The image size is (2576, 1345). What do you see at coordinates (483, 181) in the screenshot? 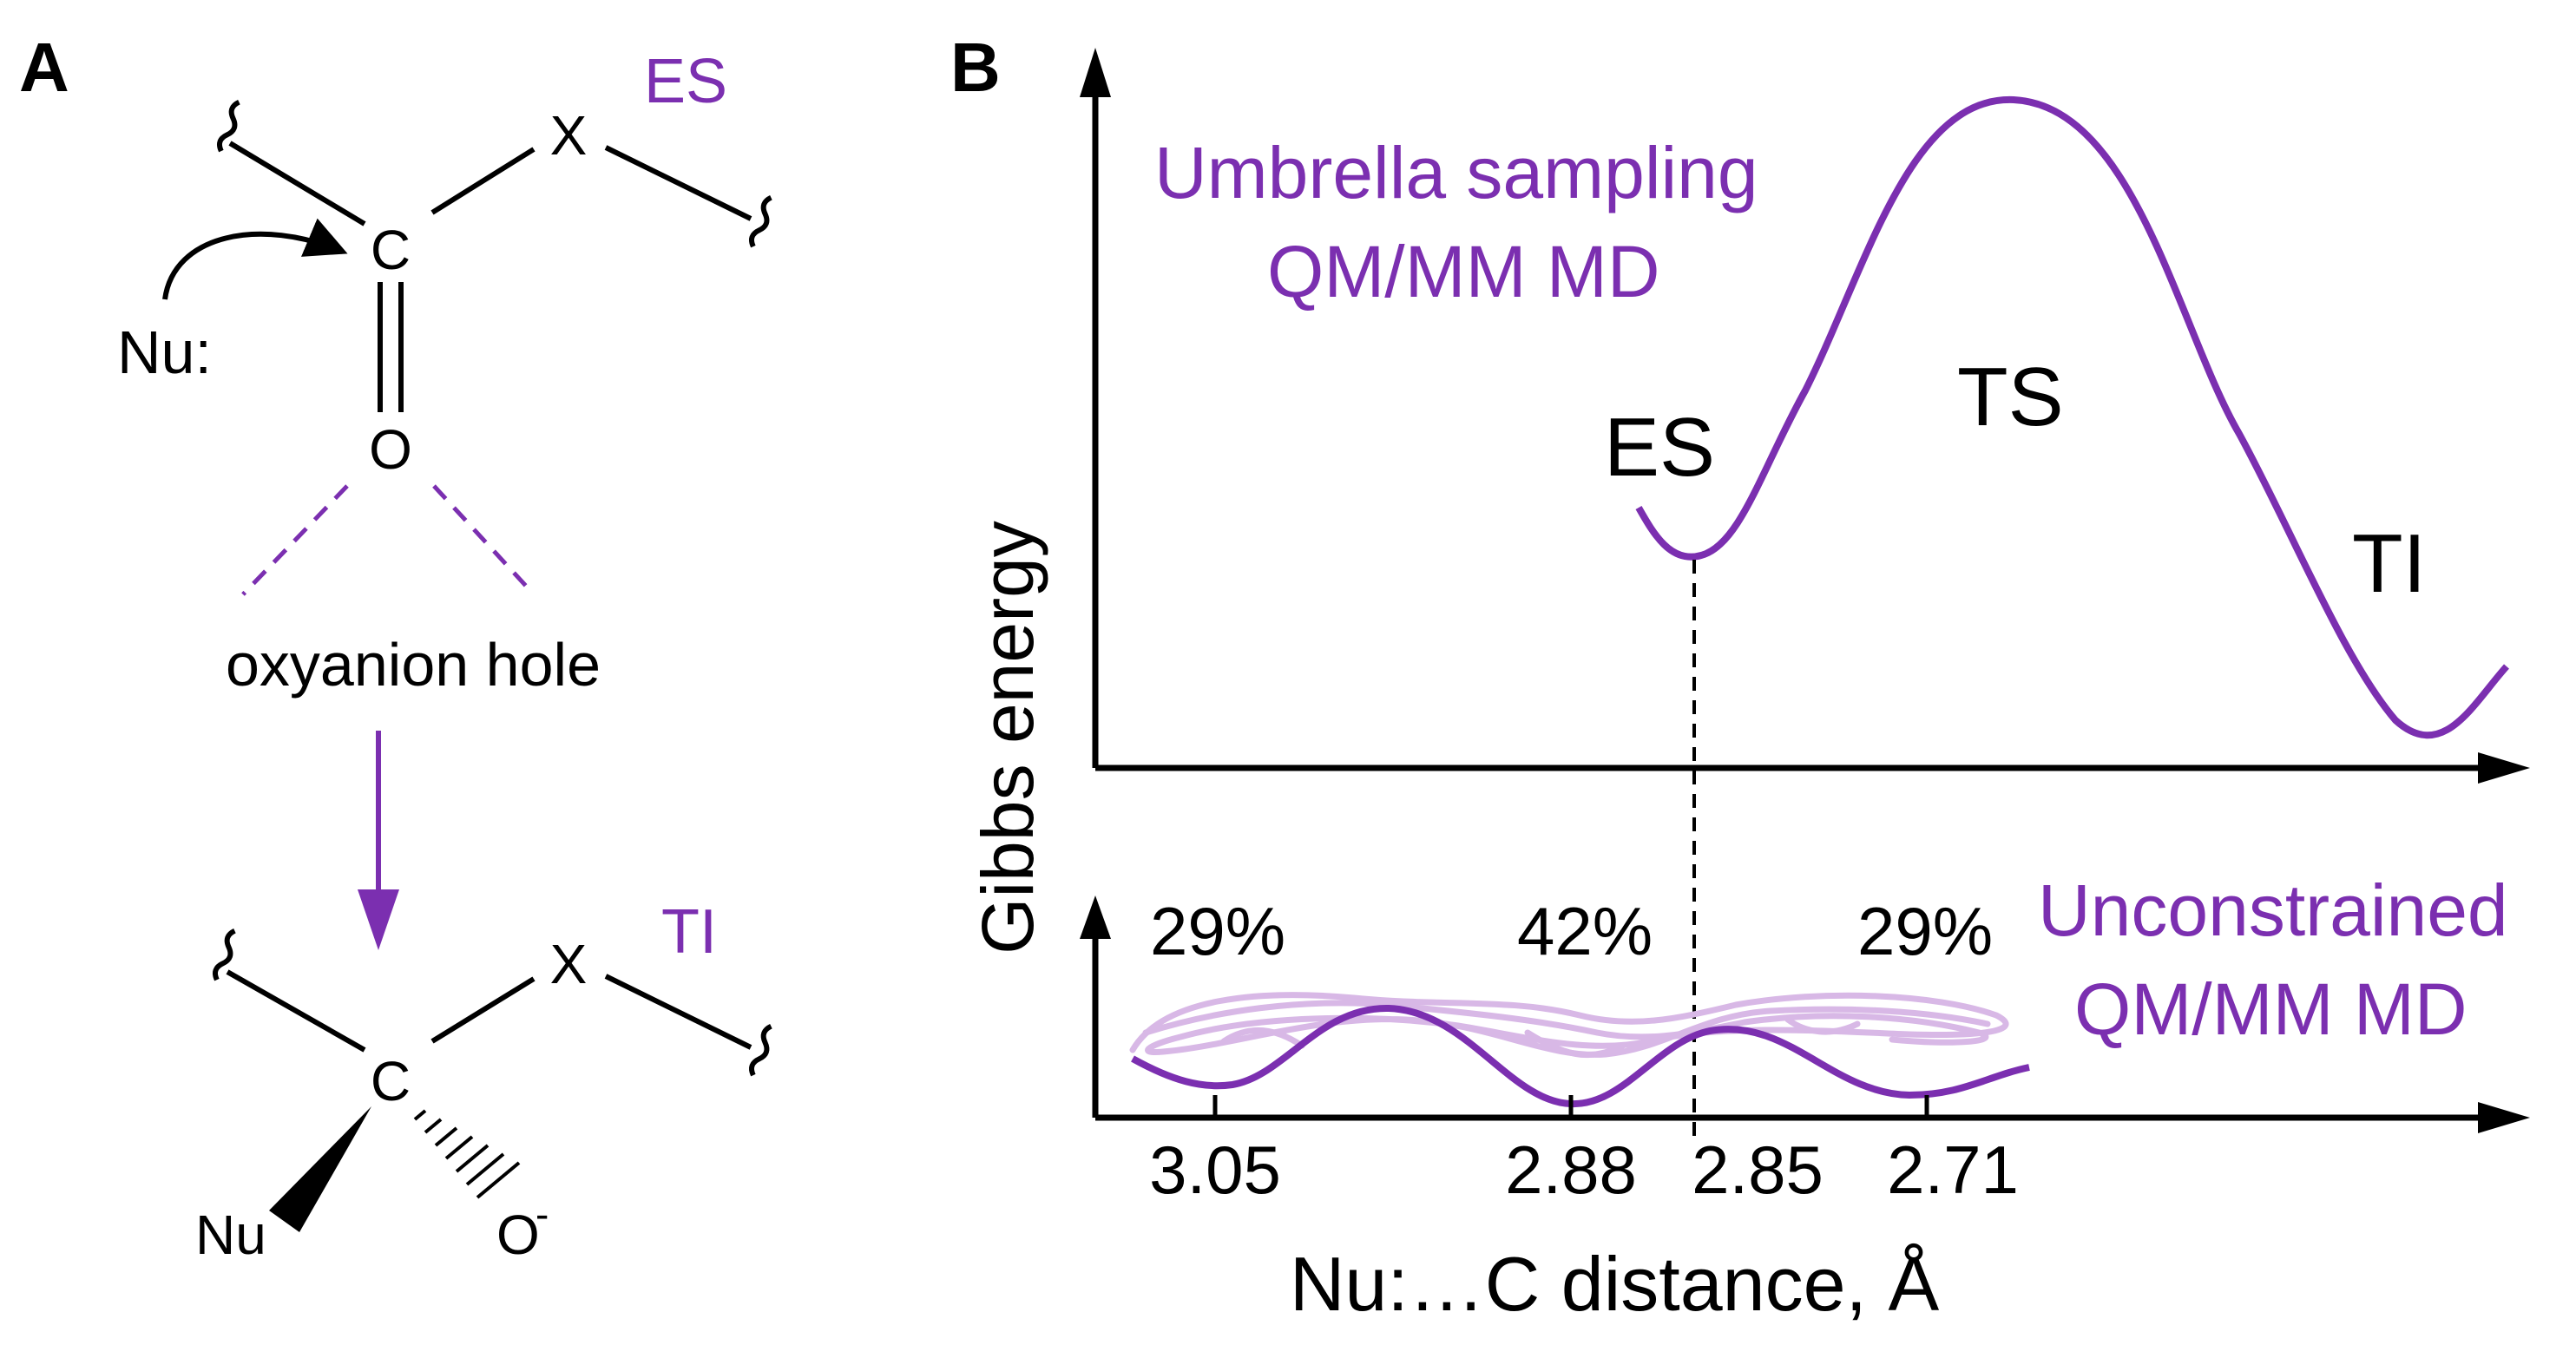
I see `c-x-bond` at bounding box center [483, 181].